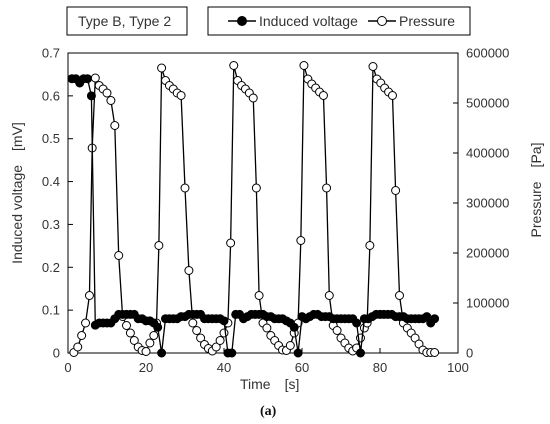 The height and width of the screenshot is (424, 550). Describe the element at coordinates (487, 53) in the screenshot. I see `y2-tick-label: 600000` at that location.